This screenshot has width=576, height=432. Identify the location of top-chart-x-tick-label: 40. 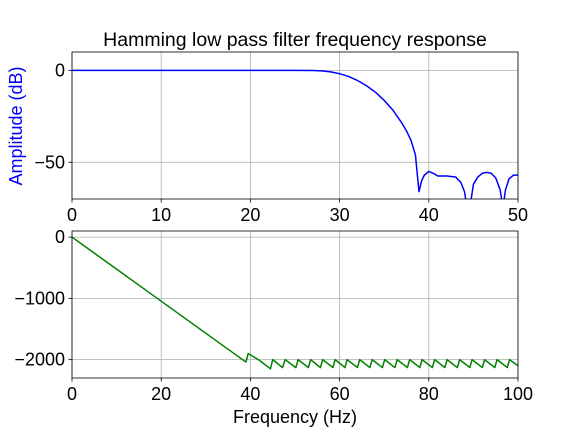
(429, 215).